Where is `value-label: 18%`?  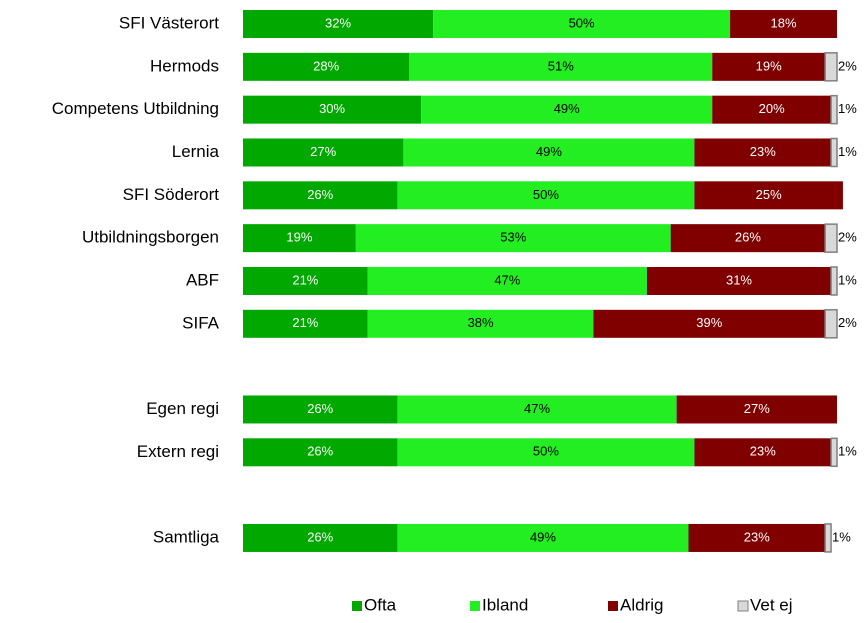
value-label: 18% is located at coordinates (784, 22).